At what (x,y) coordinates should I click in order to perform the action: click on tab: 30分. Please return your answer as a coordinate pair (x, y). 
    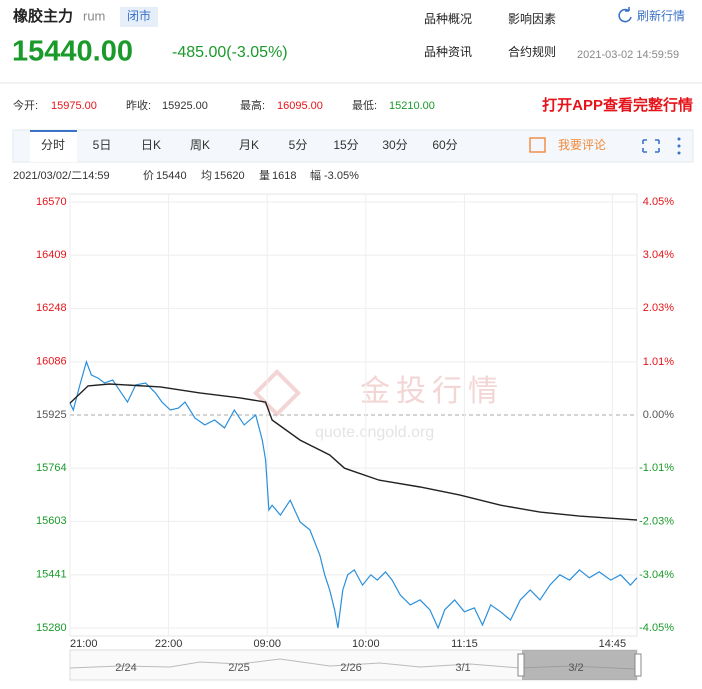
    Looking at the image, I should click on (394, 145).